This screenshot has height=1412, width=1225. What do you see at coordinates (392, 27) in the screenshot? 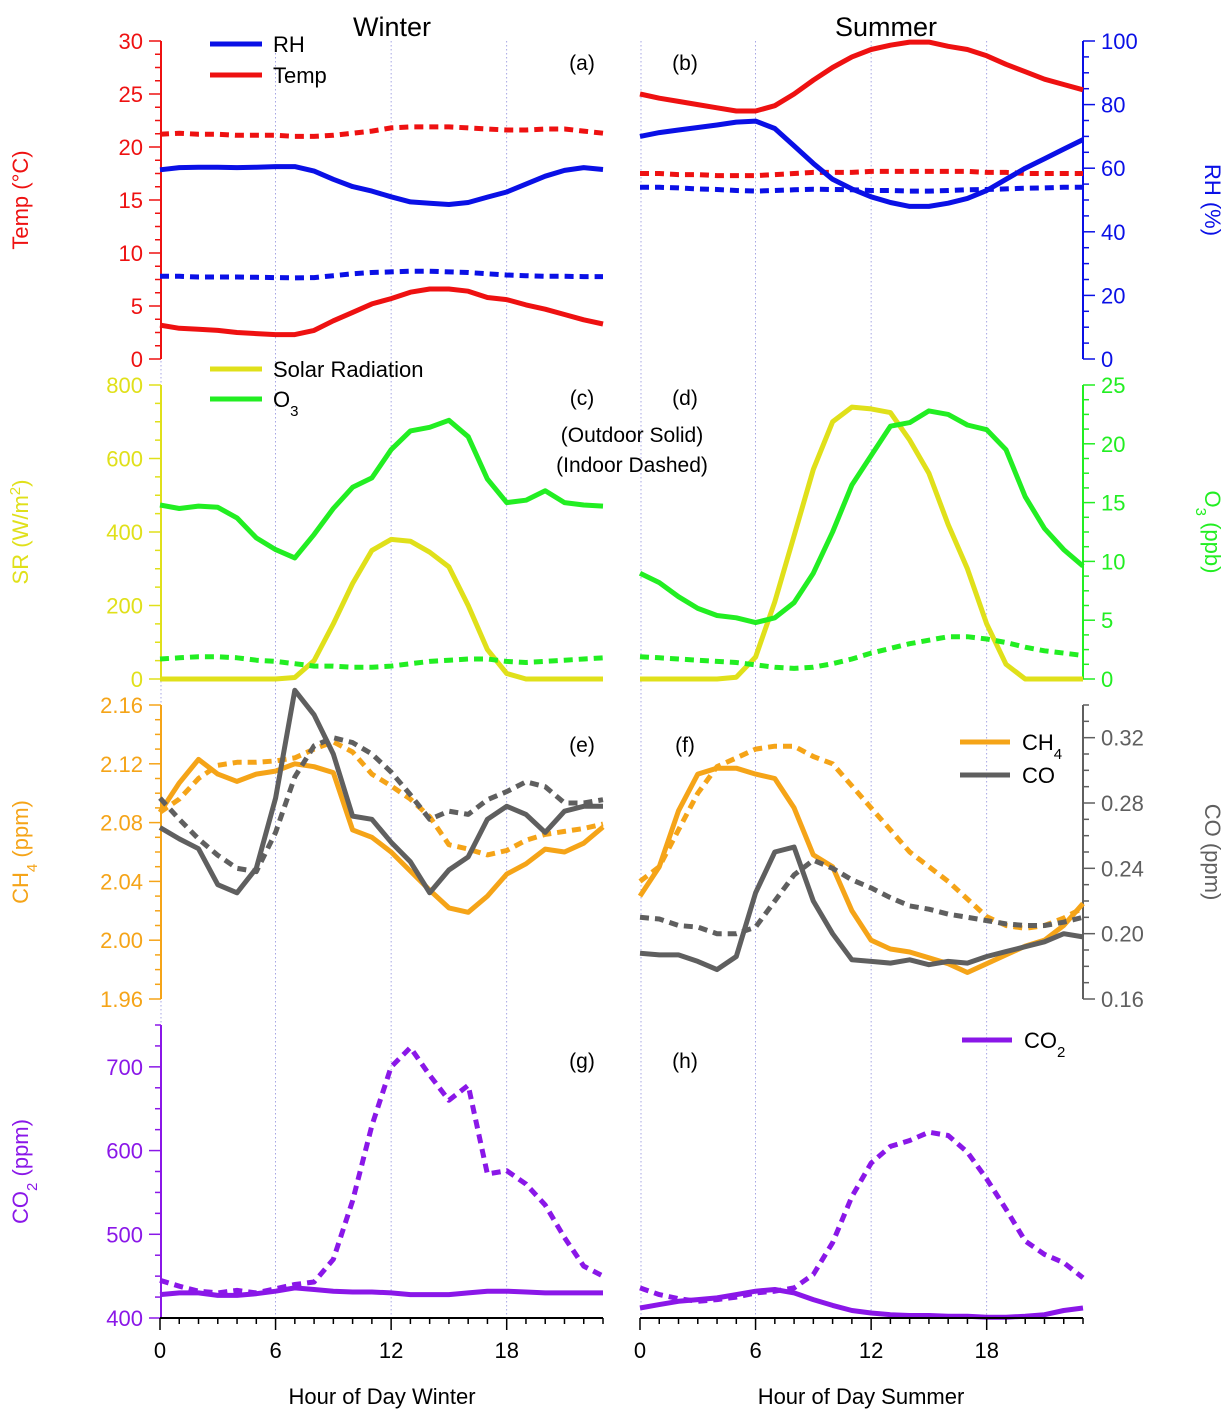
I see `title-winter: Winter` at bounding box center [392, 27].